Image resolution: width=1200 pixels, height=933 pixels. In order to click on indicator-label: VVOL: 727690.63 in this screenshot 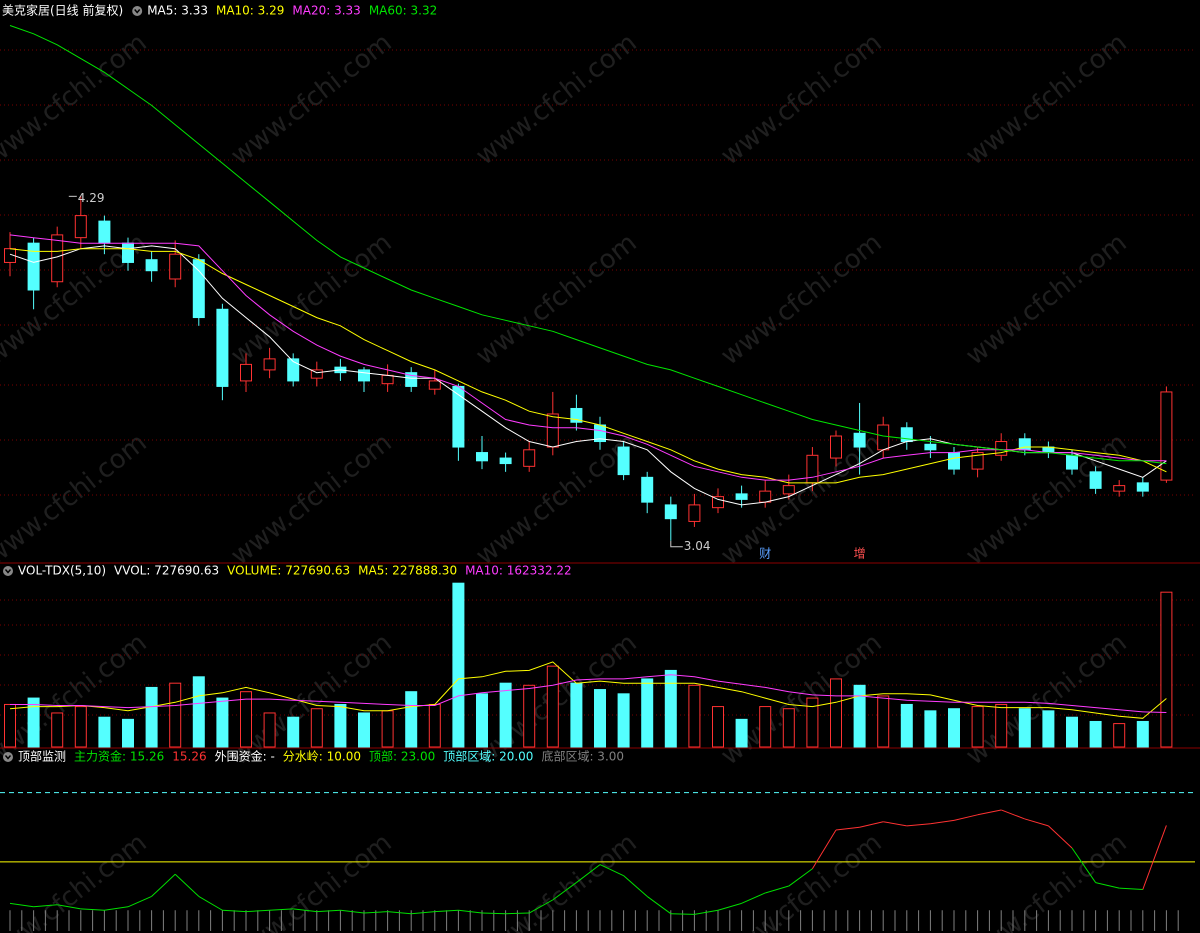, I will do `click(166, 571)`.